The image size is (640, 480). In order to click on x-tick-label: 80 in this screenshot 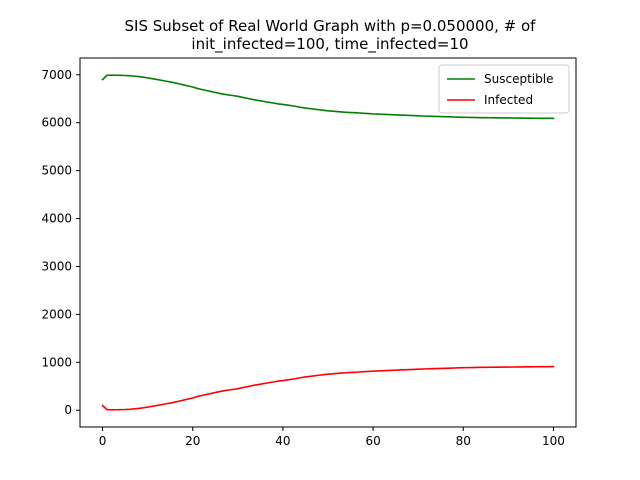, I will do `click(463, 441)`.